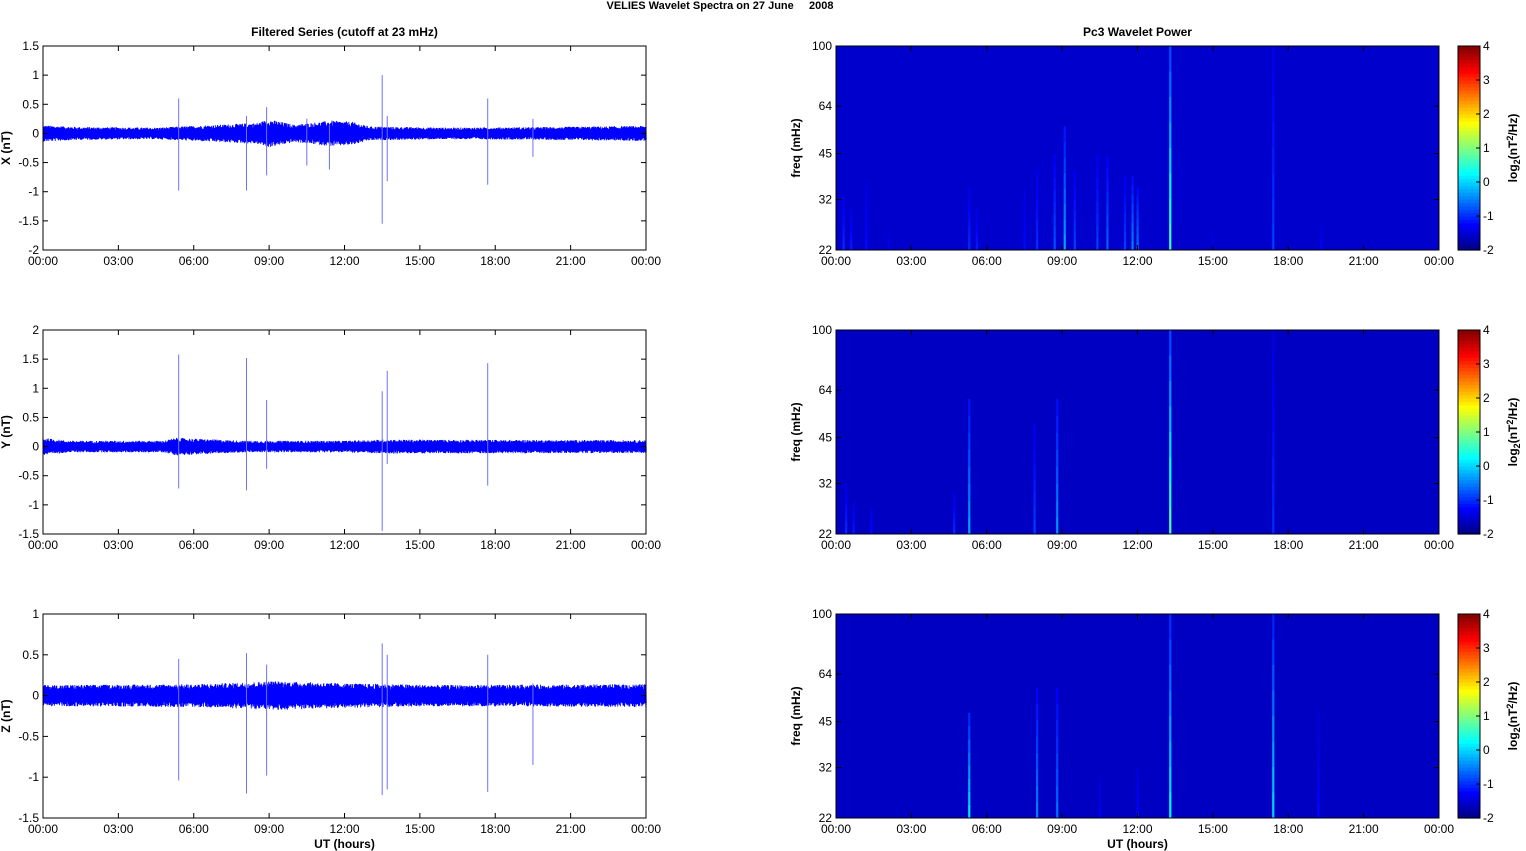  What do you see at coordinates (344, 432) in the screenshot?
I see `plot-area` at bounding box center [344, 432].